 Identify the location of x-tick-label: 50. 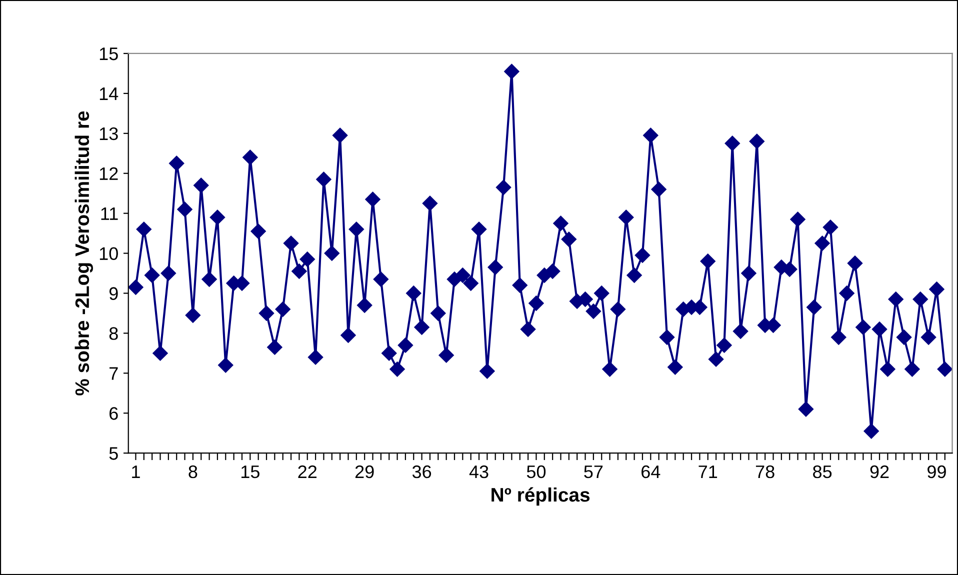
(536, 471).